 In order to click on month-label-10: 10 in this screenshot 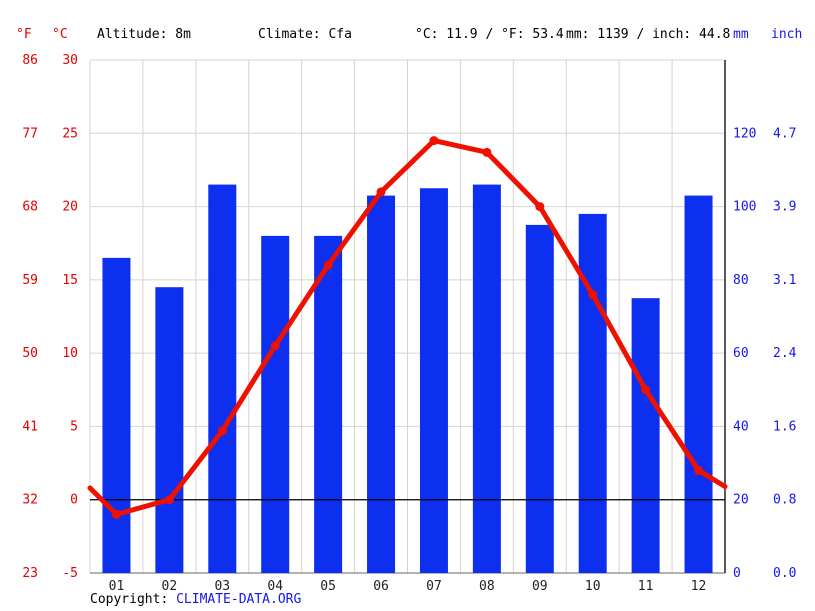, I will do `click(593, 586)`.